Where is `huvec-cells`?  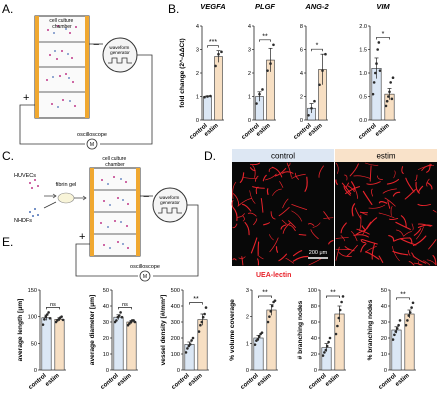
huvec-cells is located at coordinates (34, 184).